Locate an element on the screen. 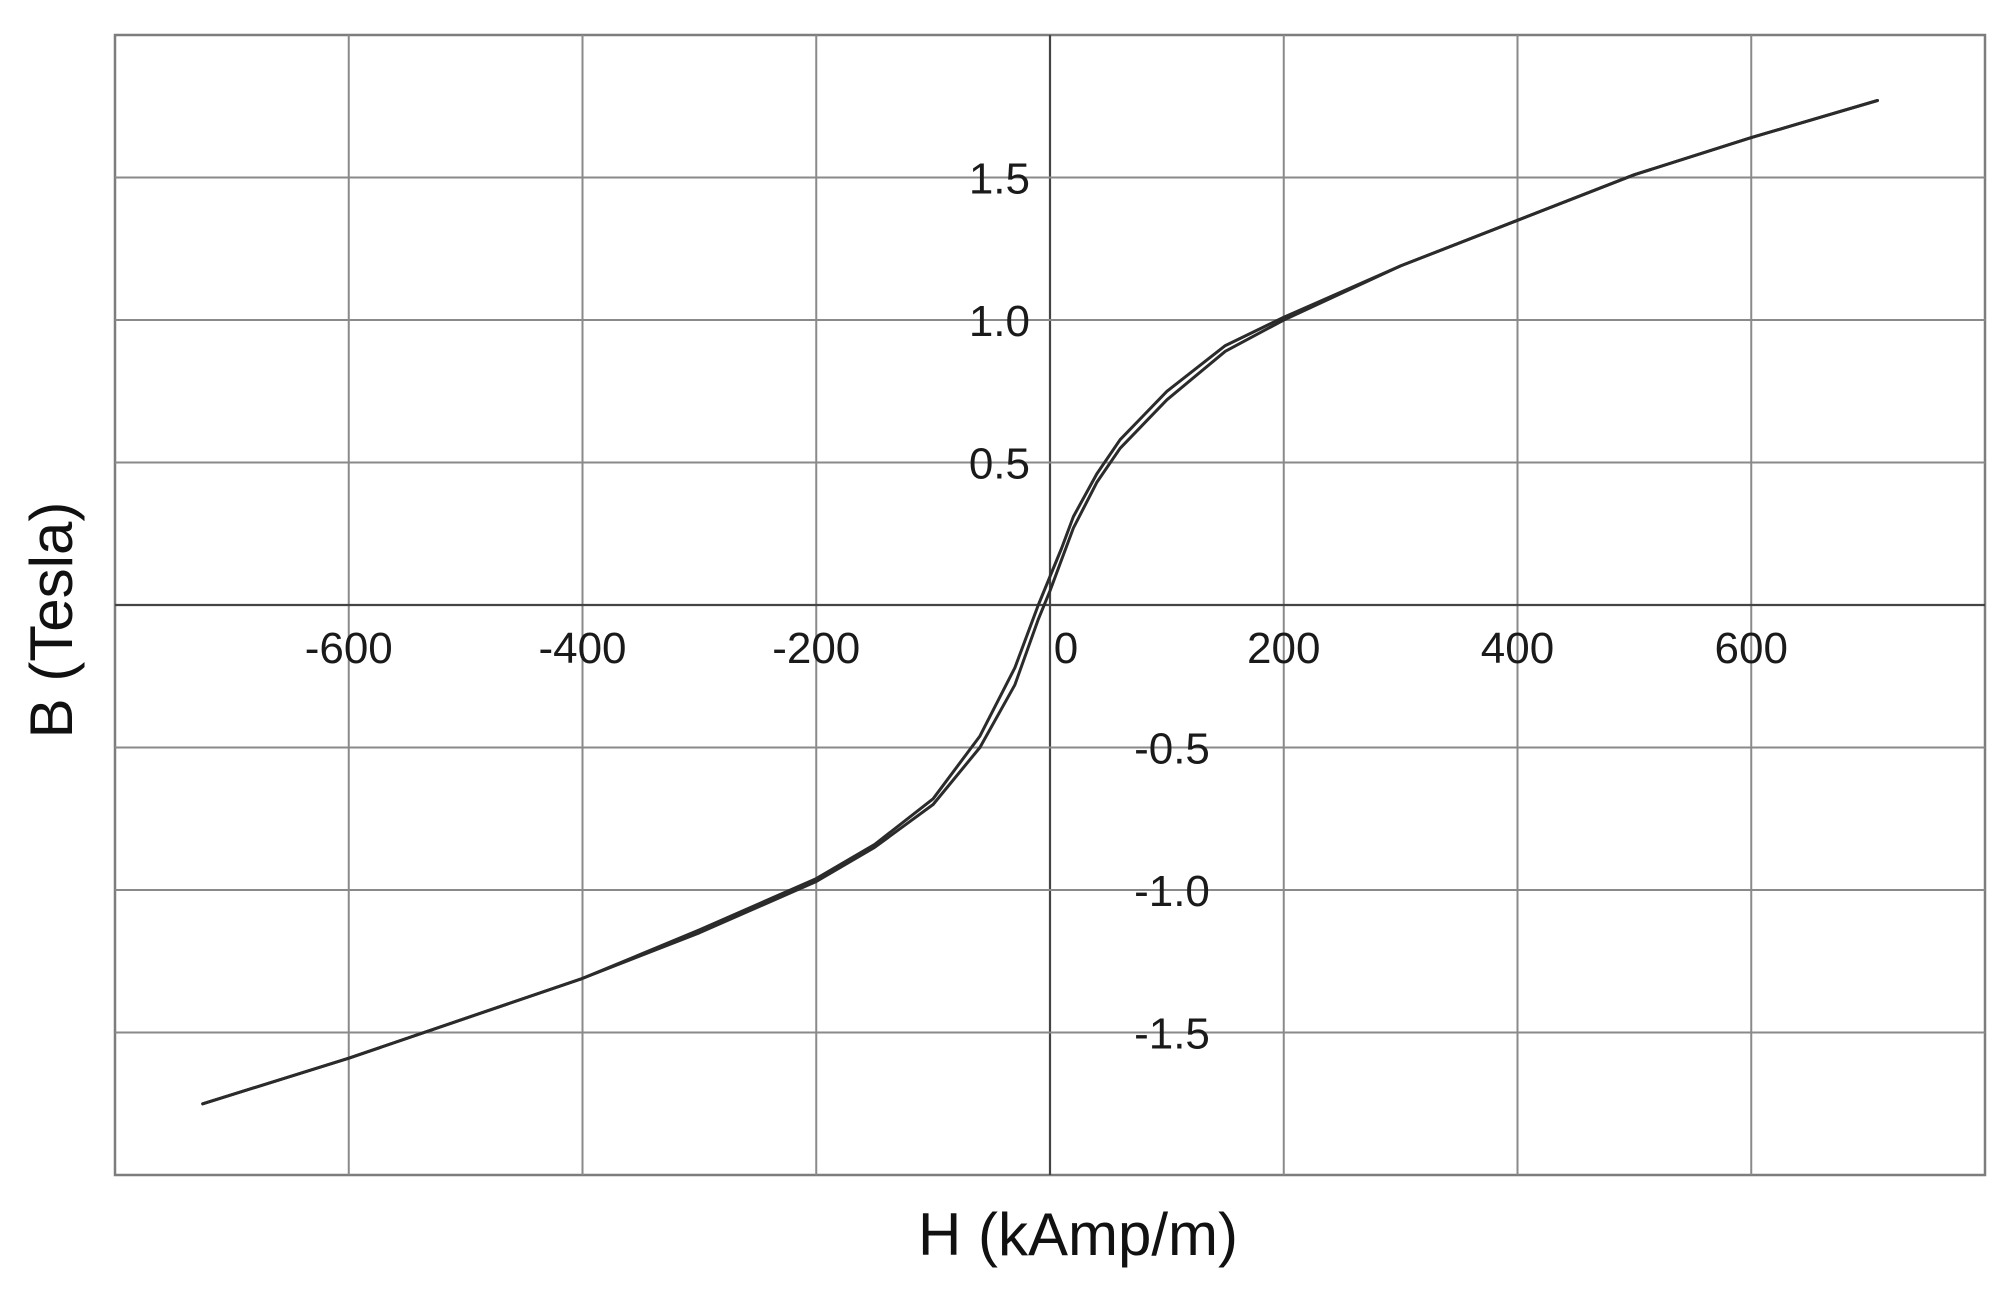  y-tick-label: 0.5 is located at coordinates (999, 464).